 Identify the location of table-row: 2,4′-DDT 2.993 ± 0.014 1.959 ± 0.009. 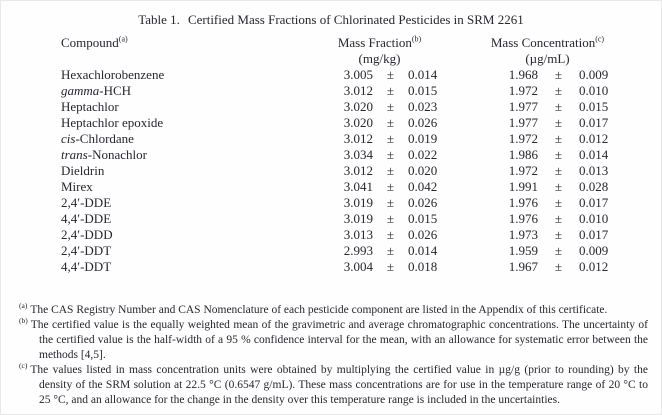
(340, 251).